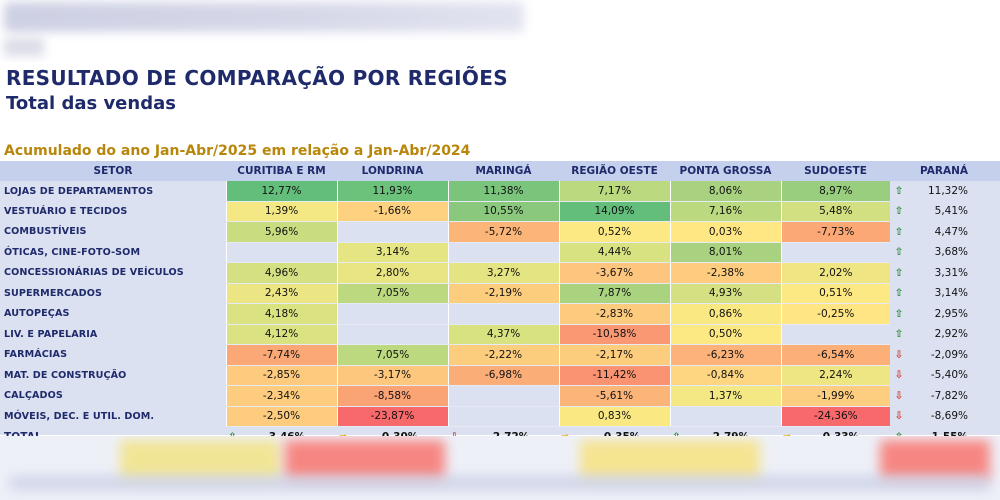  Describe the element at coordinates (51, 334) in the screenshot. I see `sector-label: LIV. E PAPELARIA` at that location.